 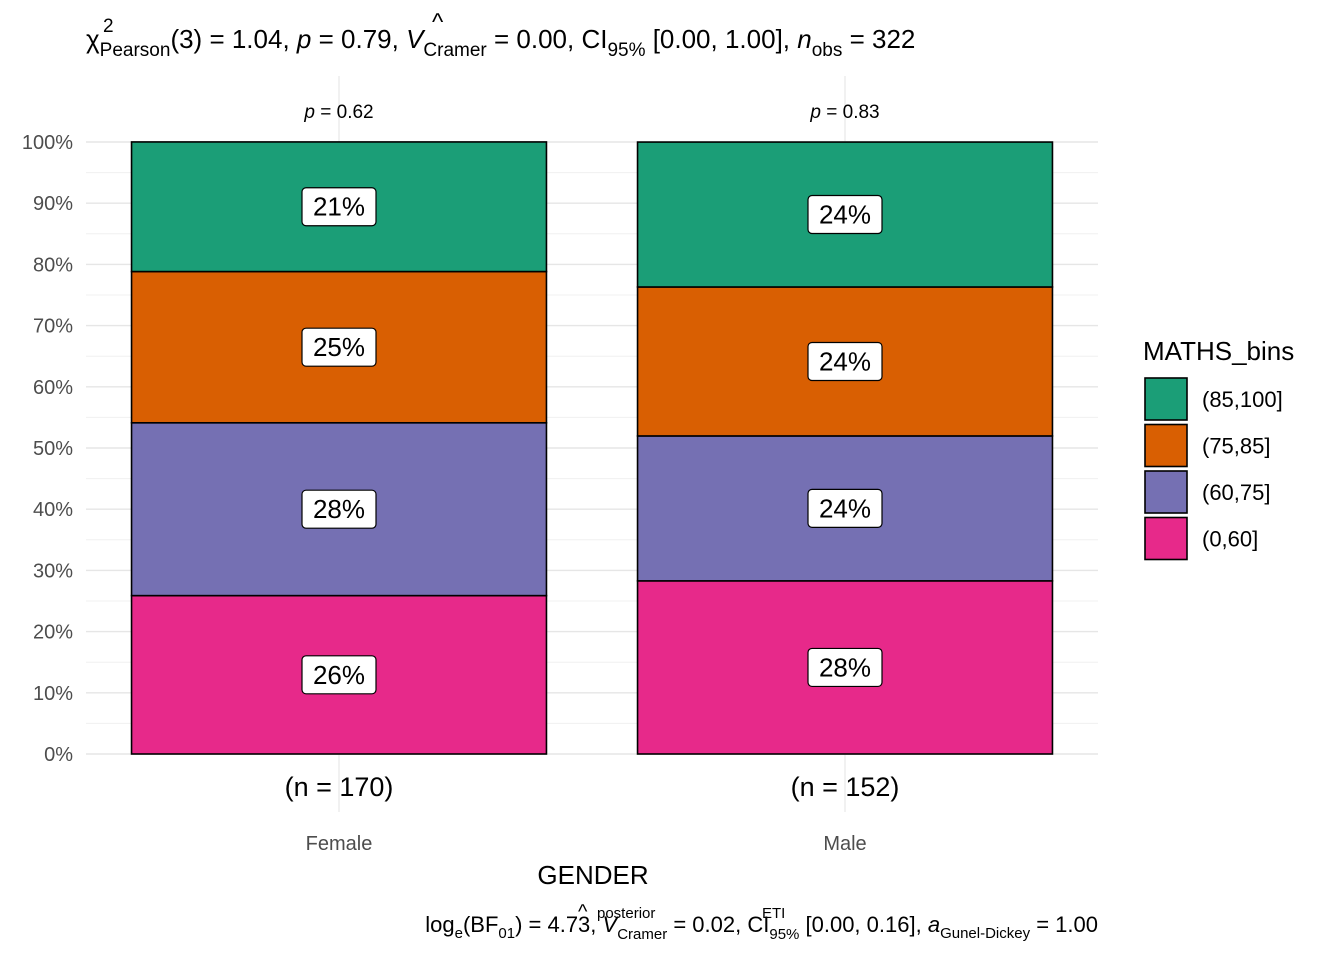 I want to click on title-ci-symbol: CI, so click(x=594, y=39).